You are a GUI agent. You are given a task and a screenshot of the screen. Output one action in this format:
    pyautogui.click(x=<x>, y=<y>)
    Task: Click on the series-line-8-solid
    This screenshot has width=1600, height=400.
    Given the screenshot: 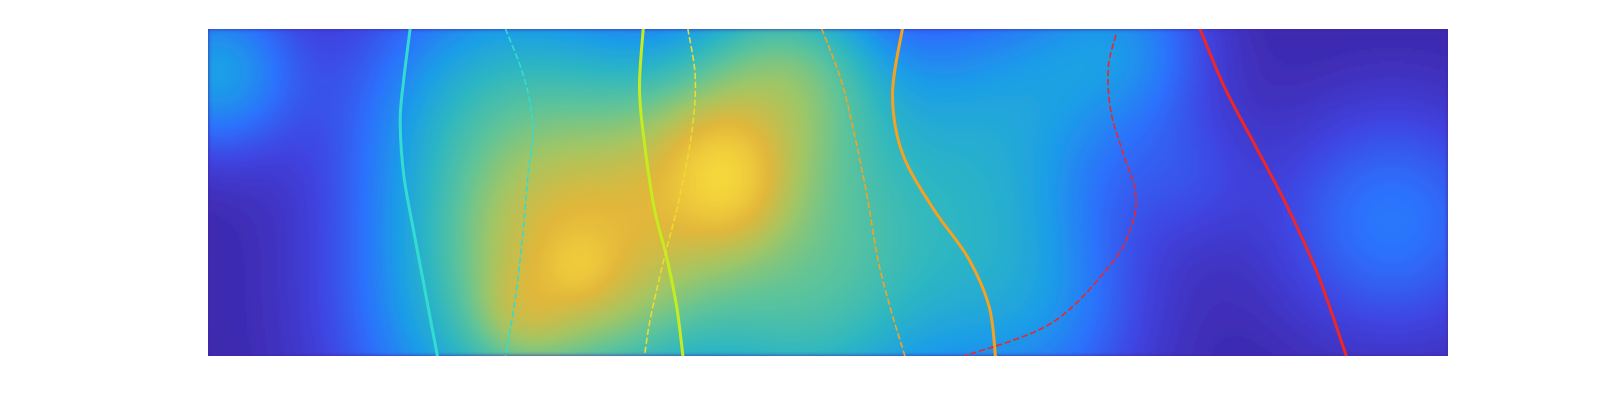 What is the action you would take?
    pyautogui.click(x=1273, y=192)
    